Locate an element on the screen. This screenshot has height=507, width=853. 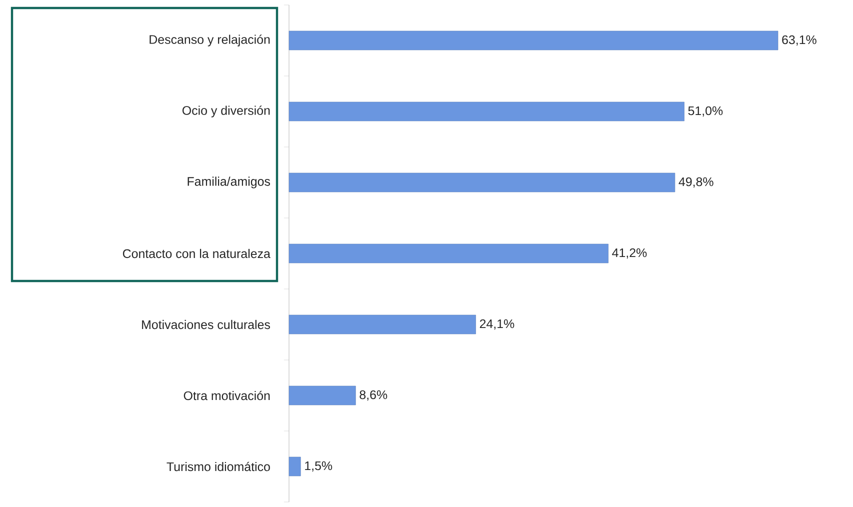
data-label: 51,0% is located at coordinates (705, 111).